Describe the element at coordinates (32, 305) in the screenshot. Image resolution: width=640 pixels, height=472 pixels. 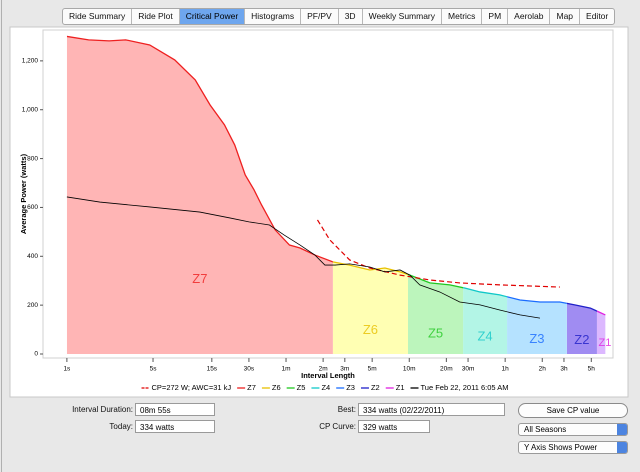
I see `y-tick-label: 200` at that location.